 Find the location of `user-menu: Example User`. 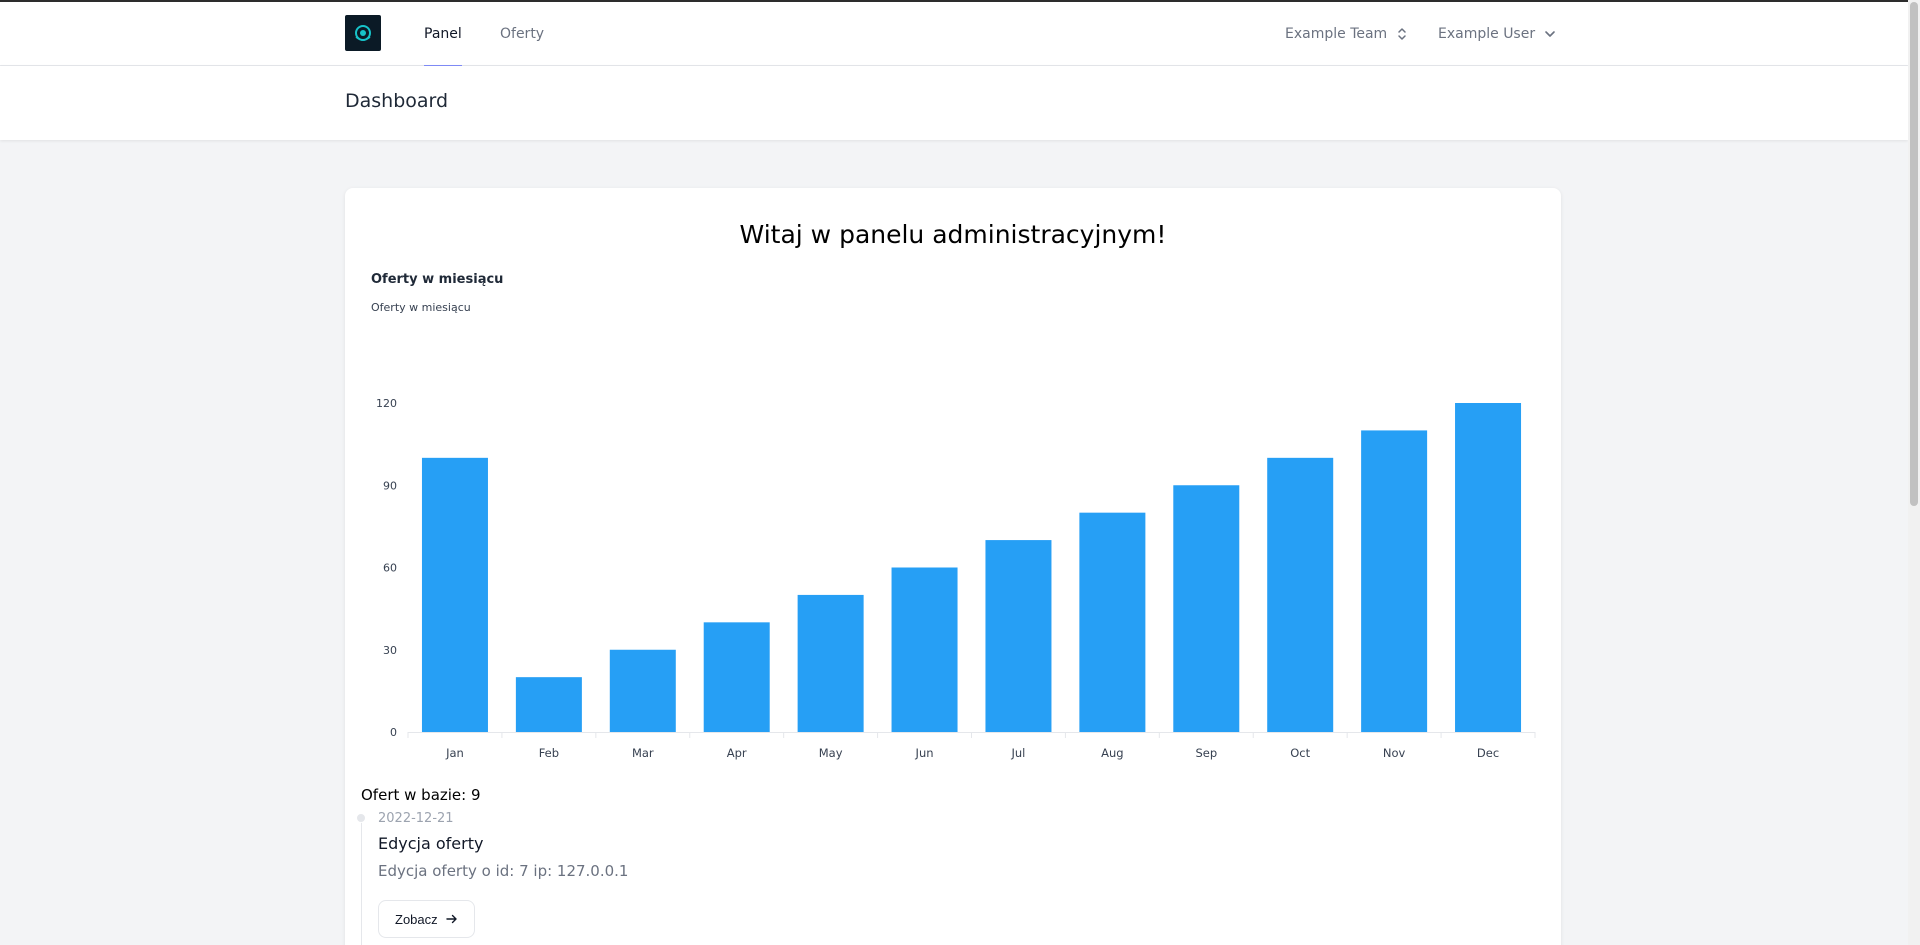

user-menu: Example User is located at coordinates (1497, 34).